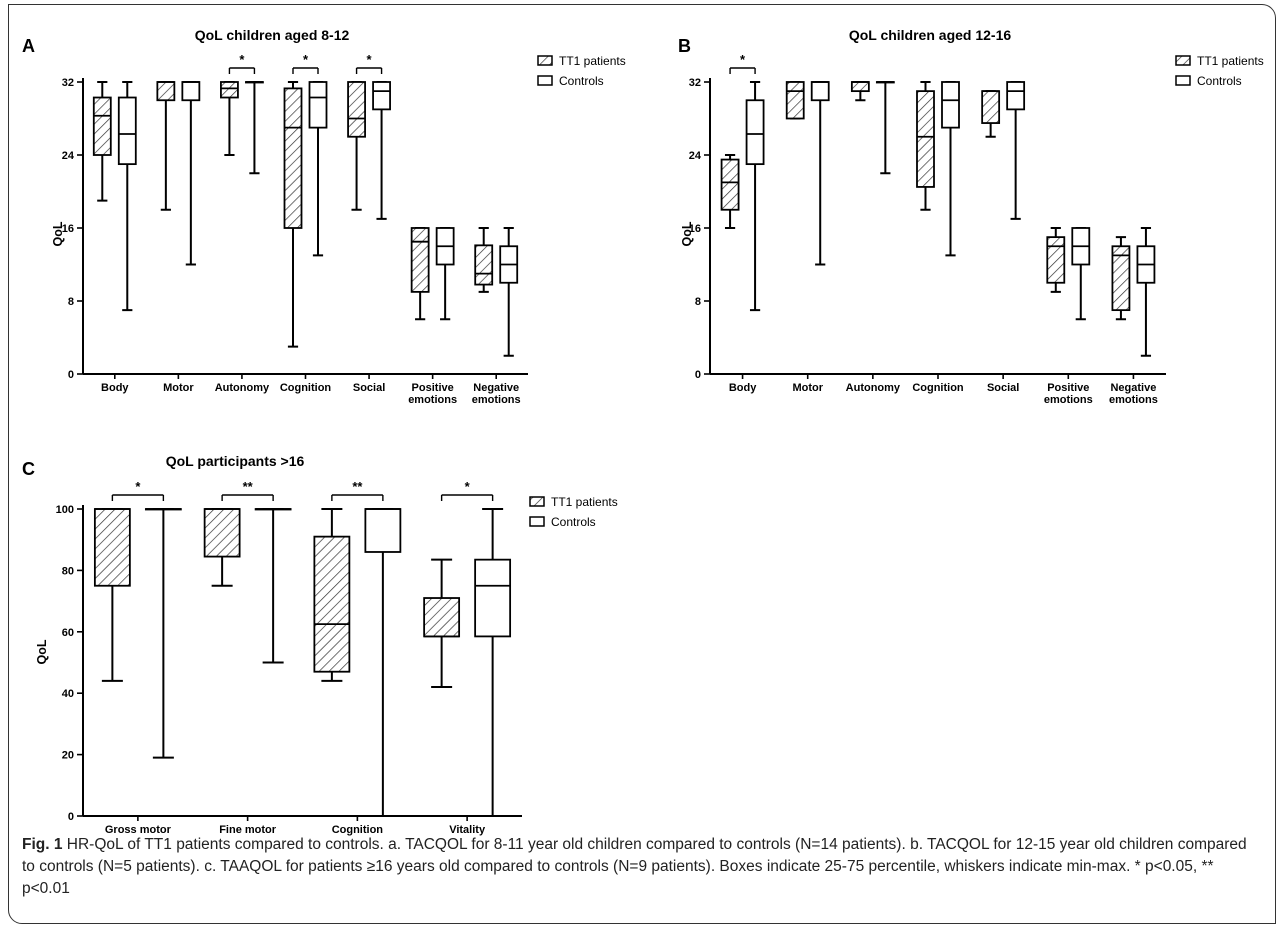 Image resolution: width=1283 pixels, height=931 pixels. Describe the element at coordinates (807, 388) in the screenshot. I see `x-tick-label: Motor` at that location.